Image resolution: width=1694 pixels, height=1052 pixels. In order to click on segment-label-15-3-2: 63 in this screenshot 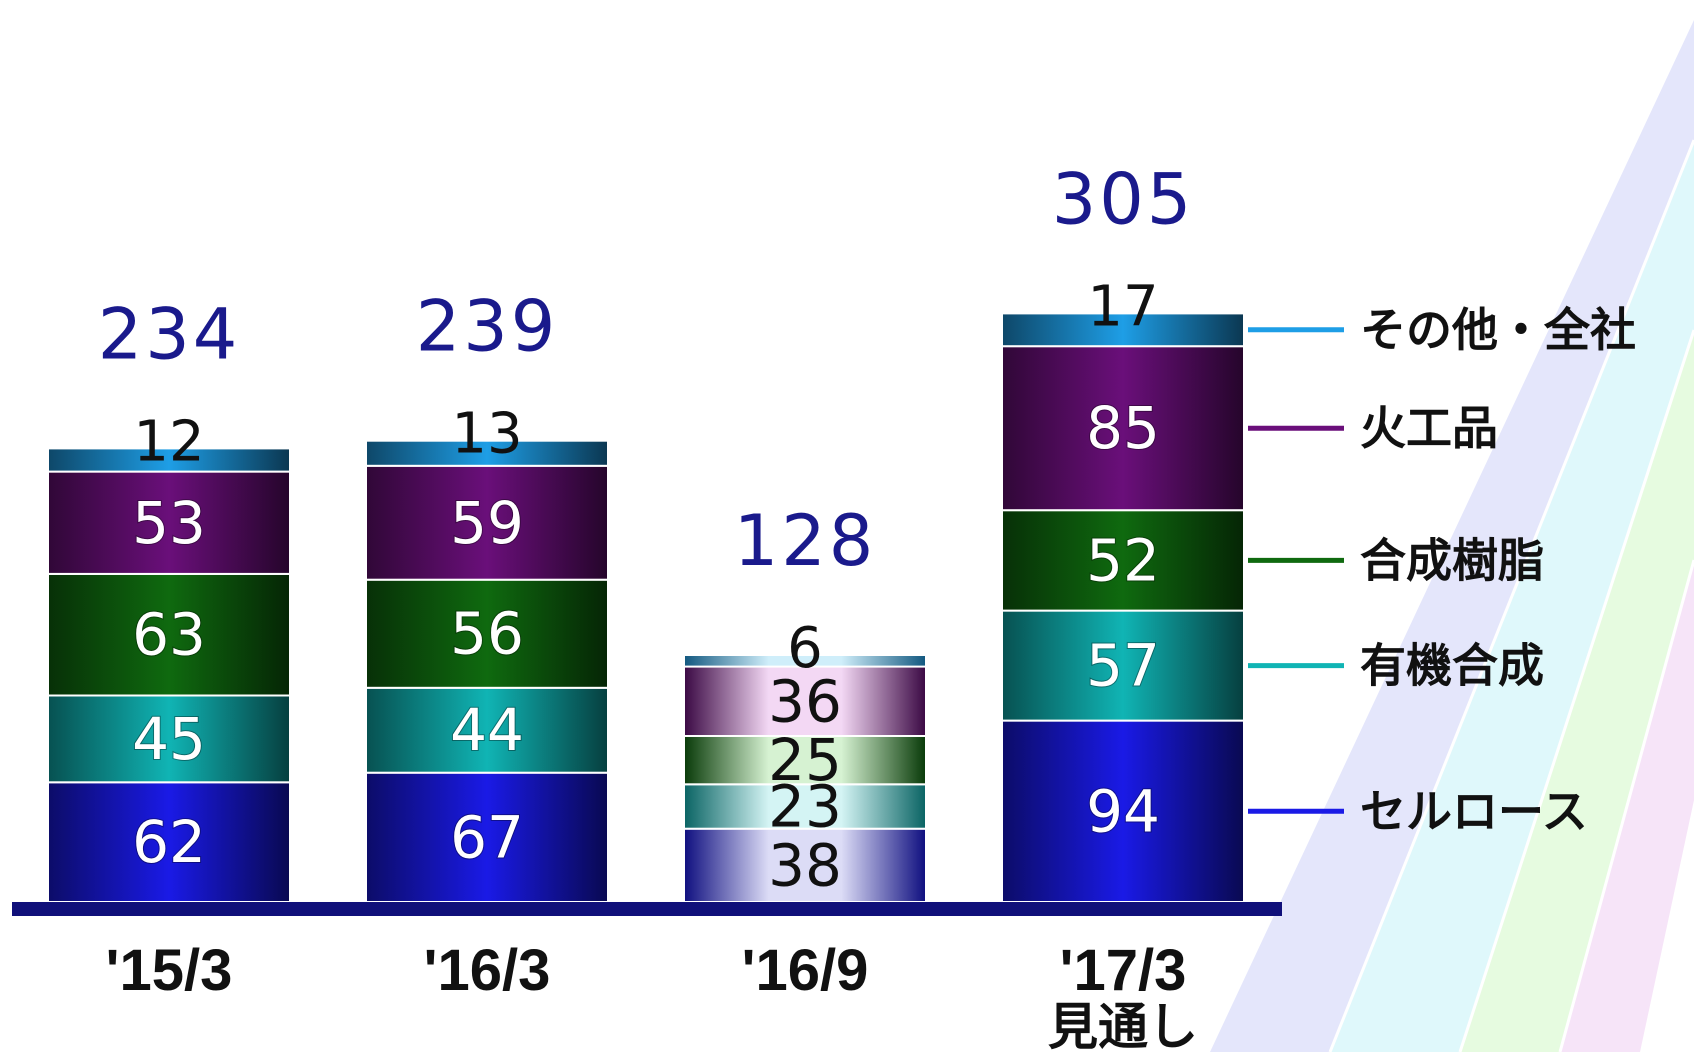, I will do `click(169, 635)`.